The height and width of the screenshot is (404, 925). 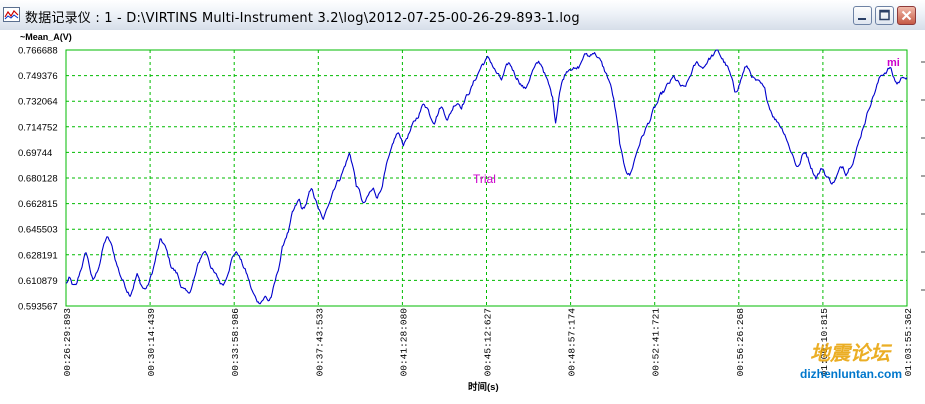 What do you see at coordinates (923, 176) in the screenshot?
I see `right-axis-ticks` at bounding box center [923, 176].